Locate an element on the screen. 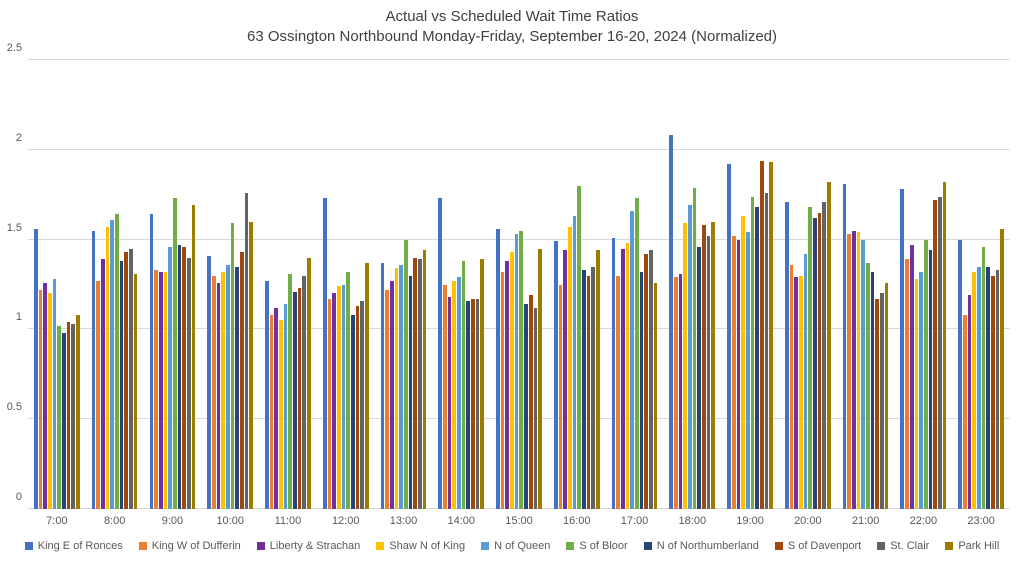 This screenshot has height=562, width=1024. legend-label: King W of Dufferin is located at coordinates (196, 546).